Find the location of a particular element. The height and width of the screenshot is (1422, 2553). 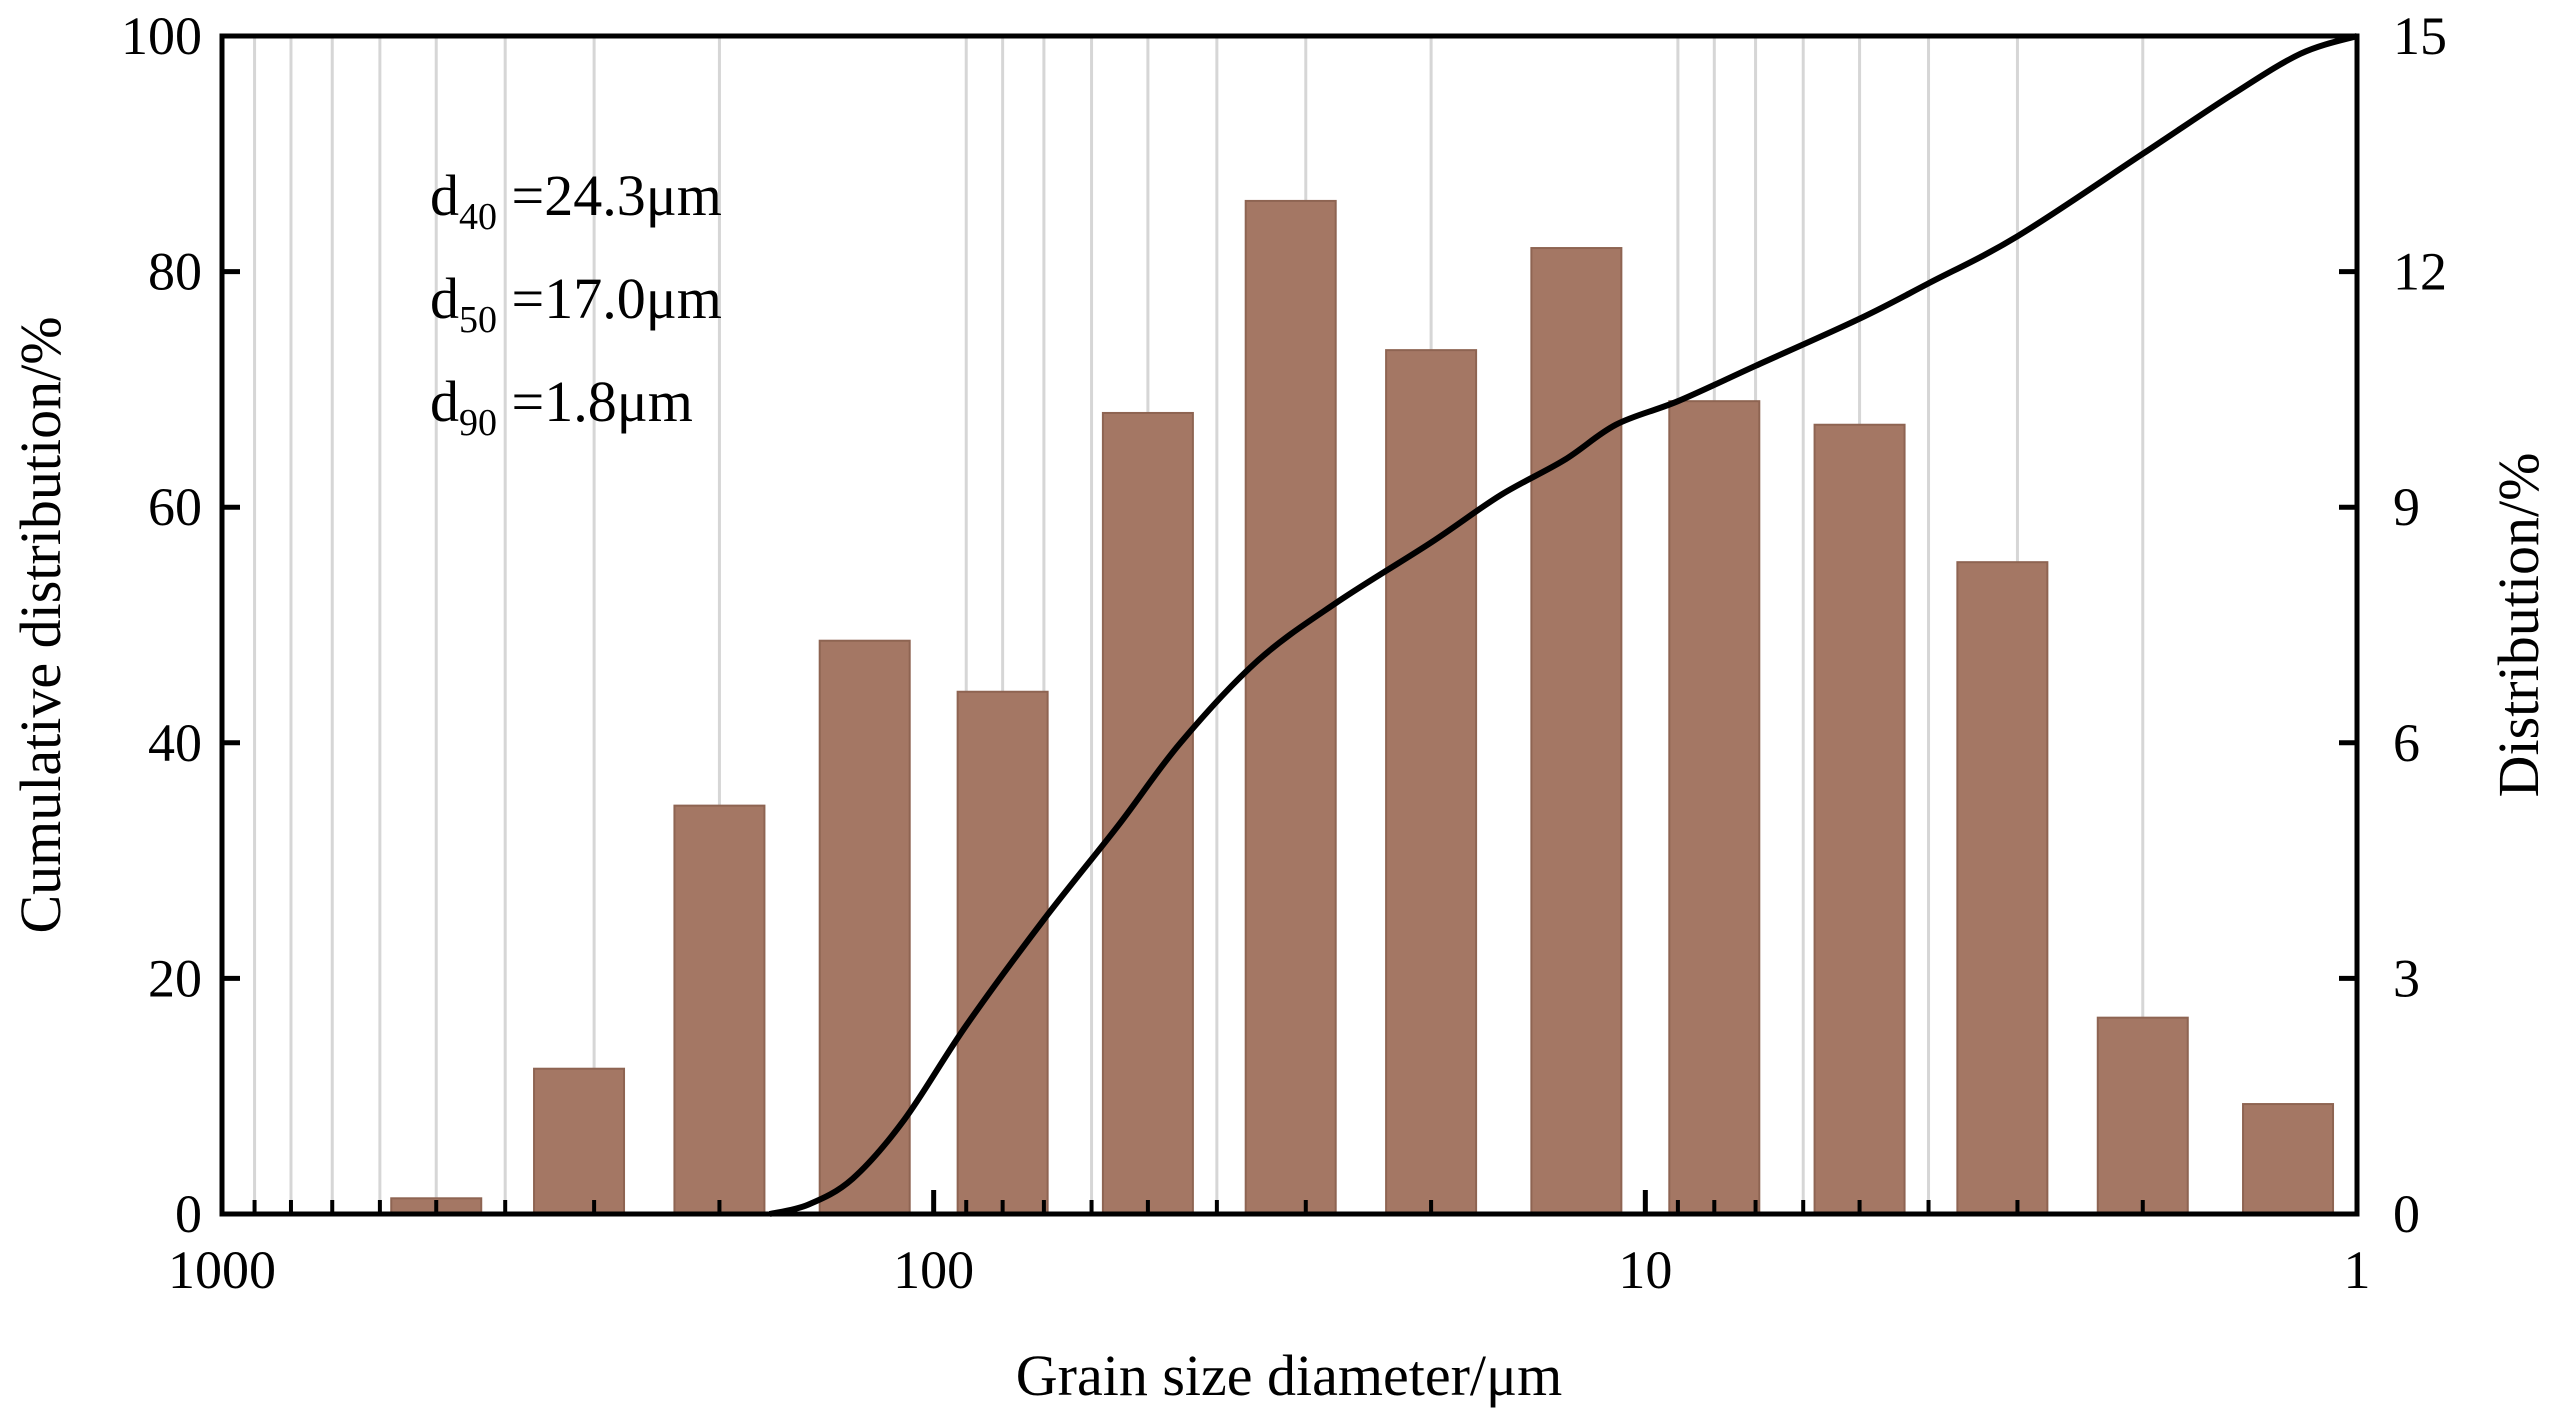

y-left-axis-title: Cumulative distribution/% is located at coordinates (40, 624).